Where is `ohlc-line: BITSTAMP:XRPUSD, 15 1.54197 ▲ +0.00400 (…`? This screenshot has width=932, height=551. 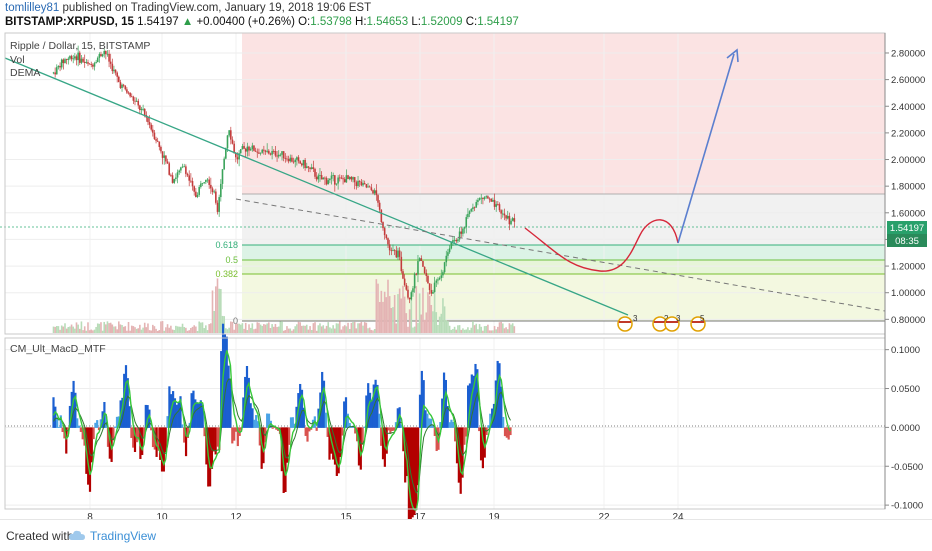
ohlc-line: BITSTAMP:XRPUSD, 15 1.54197 ▲ +0.00400 (… is located at coordinates (262, 22).